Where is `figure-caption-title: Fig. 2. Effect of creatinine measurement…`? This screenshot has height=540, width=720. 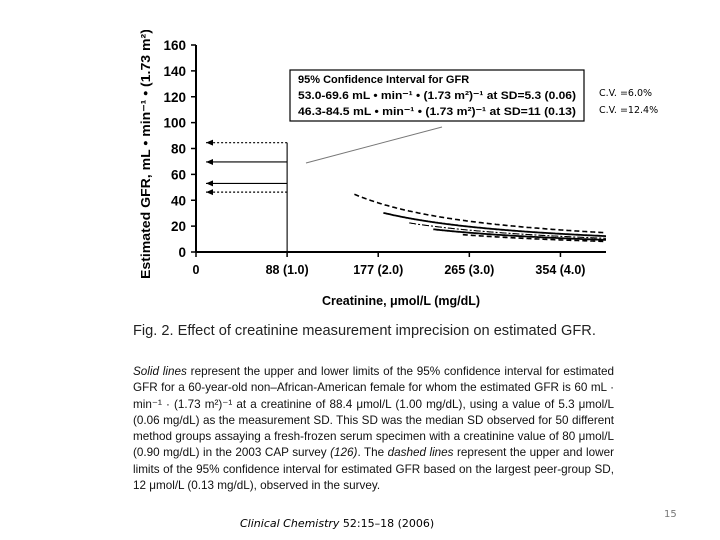 figure-caption-title: Fig. 2. Effect of creatinine measurement… is located at coordinates (364, 331).